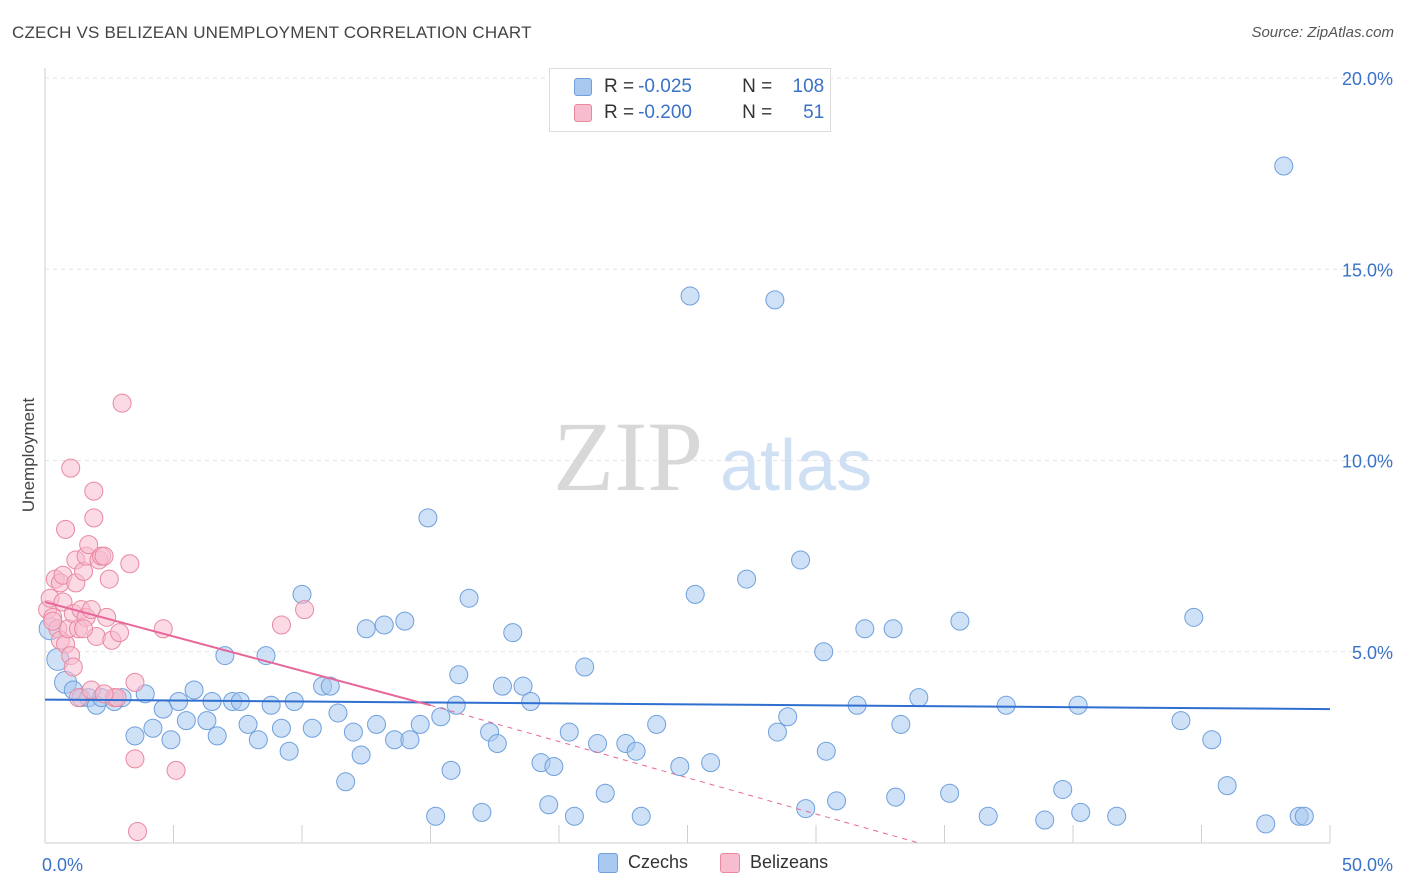  What do you see at coordinates (628, 456) in the screenshot?
I see `watermark-zip: ZIP` at bounding box center [628, 456].